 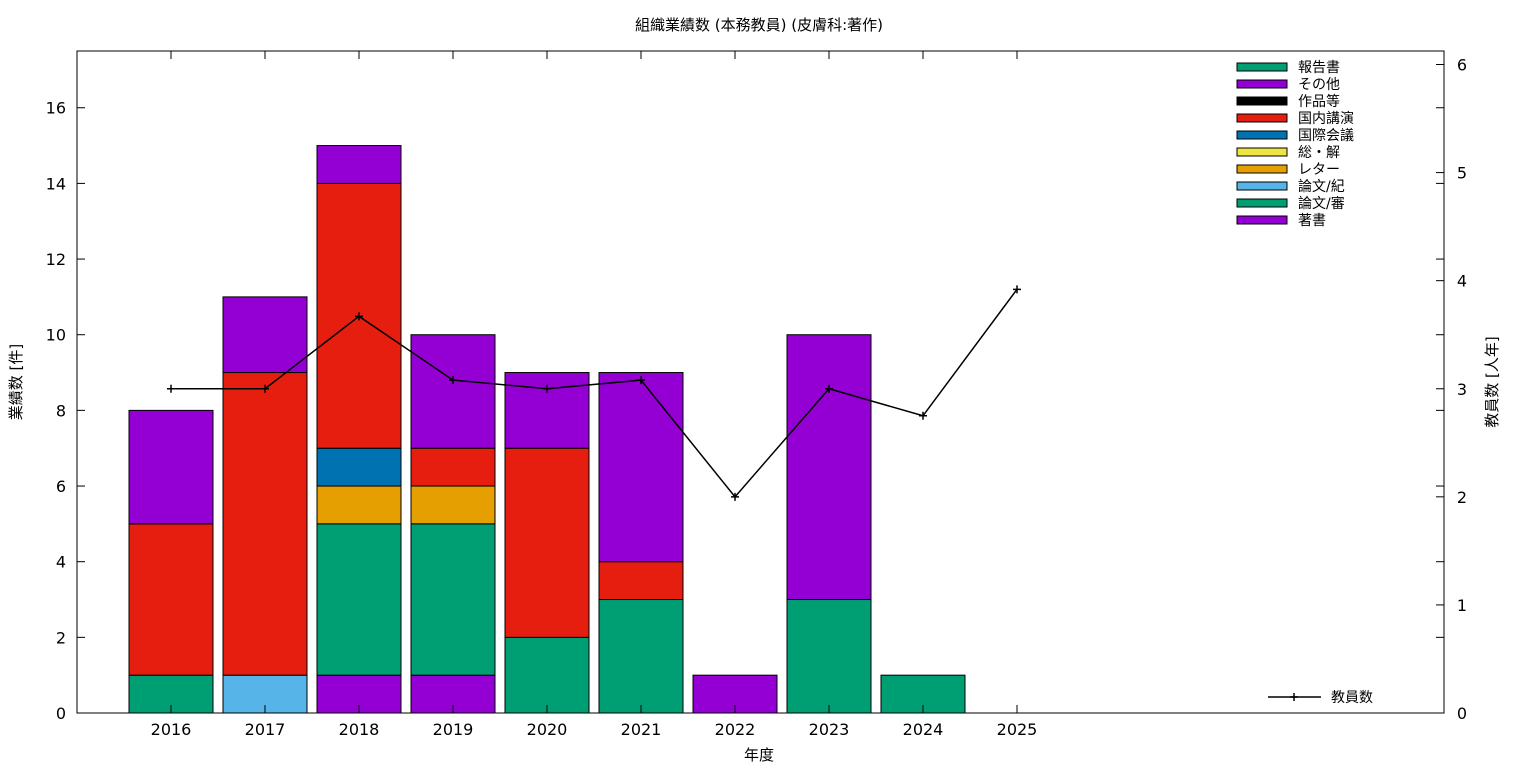 I want to click on line-point-2019, so click(x=453, y=380).